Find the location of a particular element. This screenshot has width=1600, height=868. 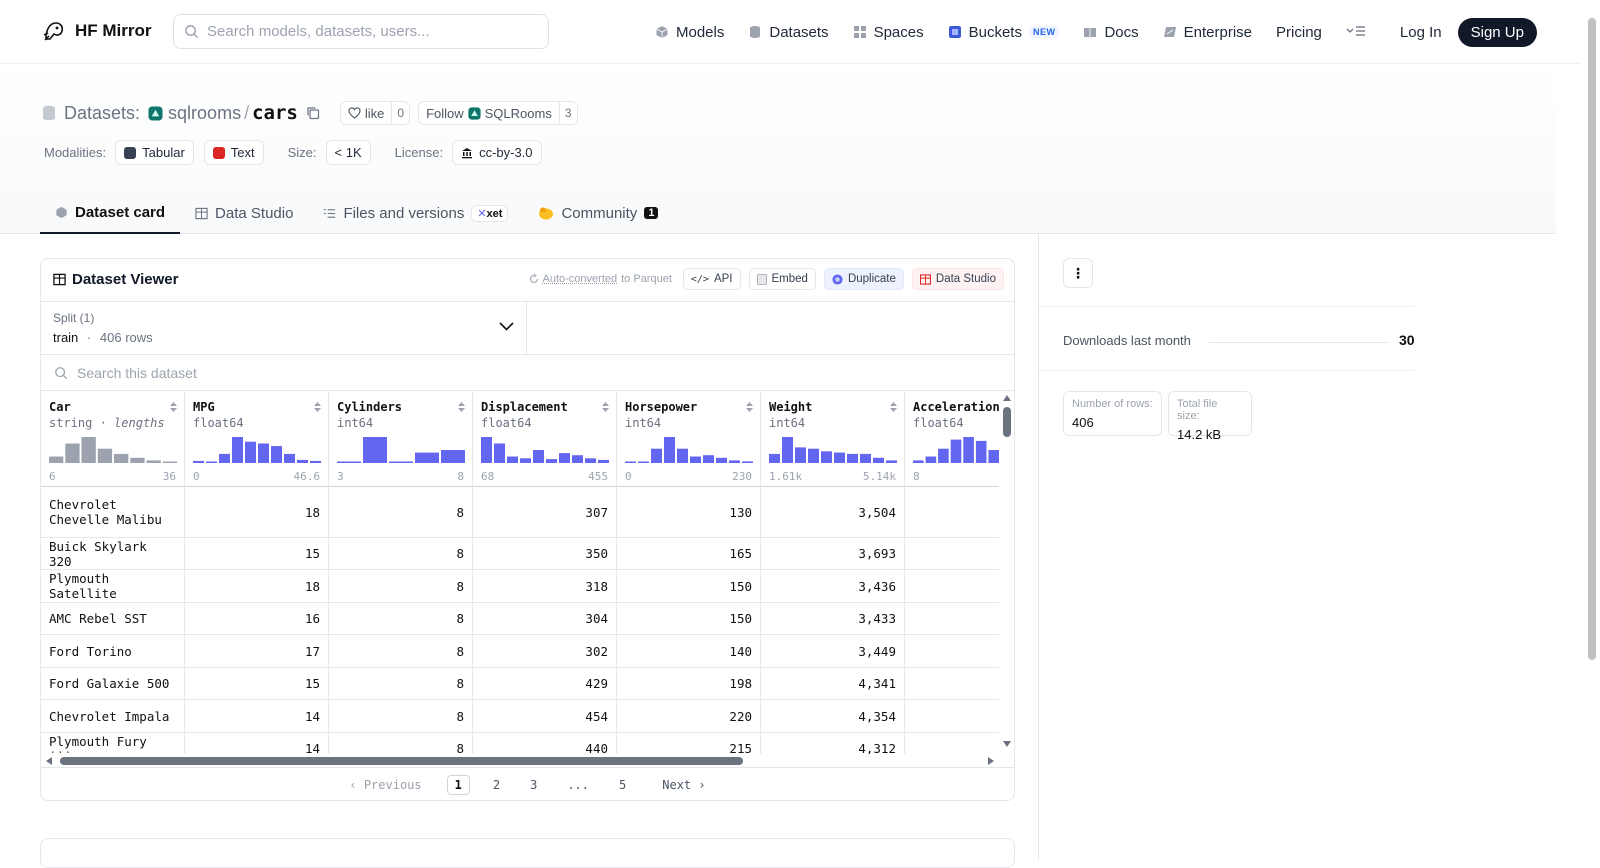

table-cell: AMC Rebel SST is located at coordinates (113, 618).